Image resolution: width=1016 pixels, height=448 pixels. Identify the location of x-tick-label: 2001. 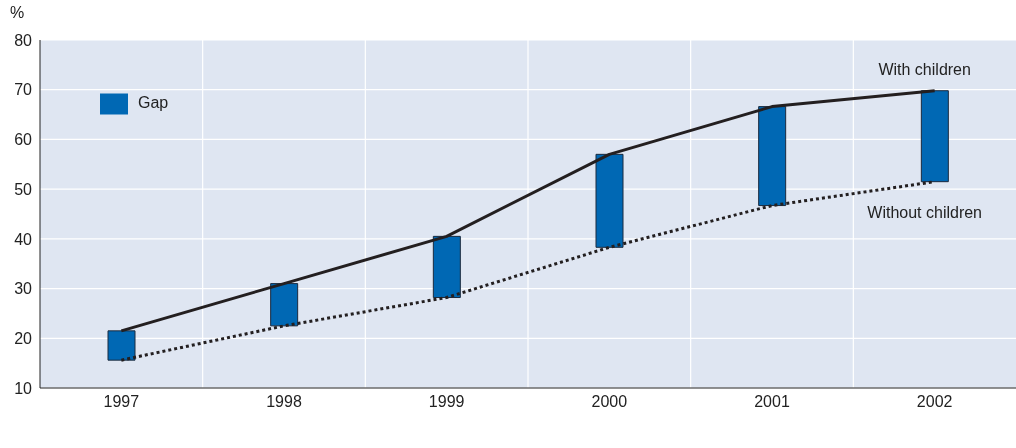
(772, 402).